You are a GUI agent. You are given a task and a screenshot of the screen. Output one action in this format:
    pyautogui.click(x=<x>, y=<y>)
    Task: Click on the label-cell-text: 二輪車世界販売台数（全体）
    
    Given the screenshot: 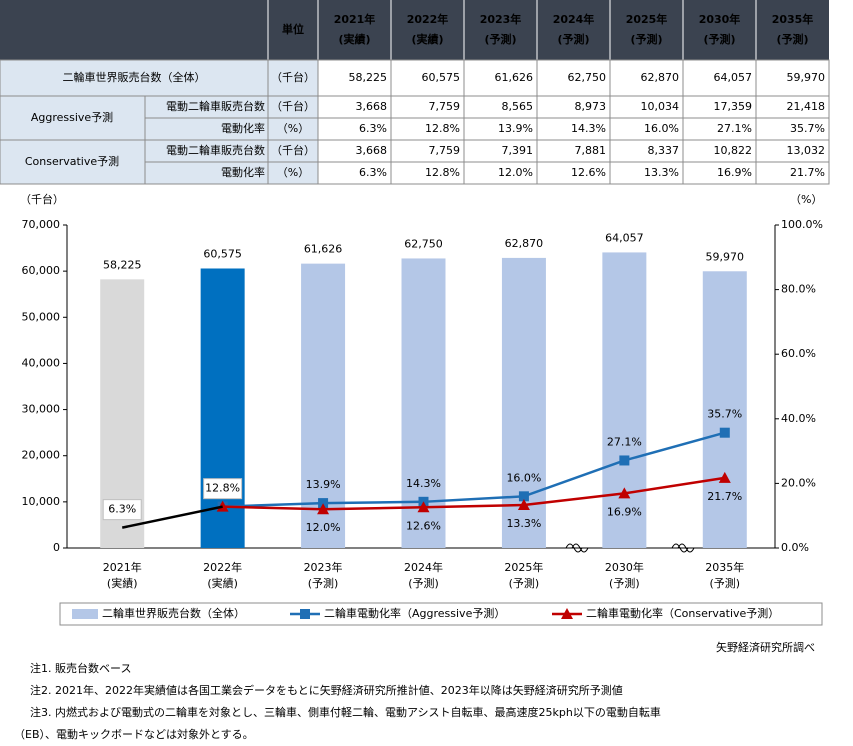 What is the action you would take?
    pyautogui.click(x=134, y=77)
    